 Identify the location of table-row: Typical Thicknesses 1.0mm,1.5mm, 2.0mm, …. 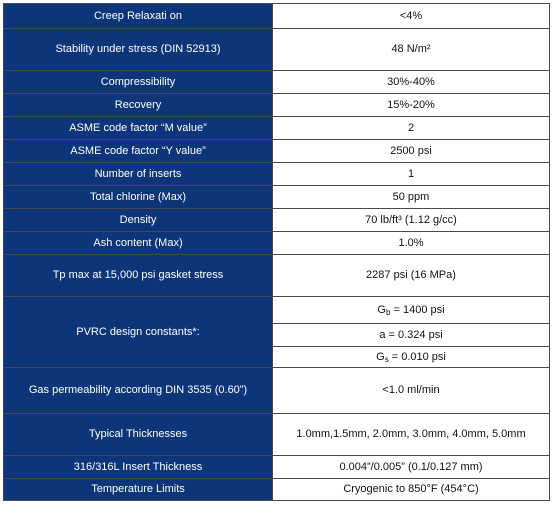
(276, 434).